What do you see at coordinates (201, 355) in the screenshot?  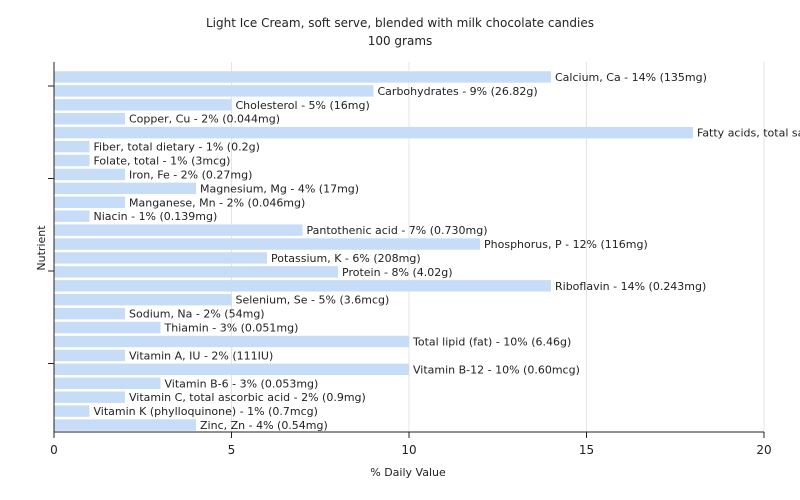 I see `bar-label: Vitamin A, IU - 2% (111IU)` at bounding box center [201, 355].